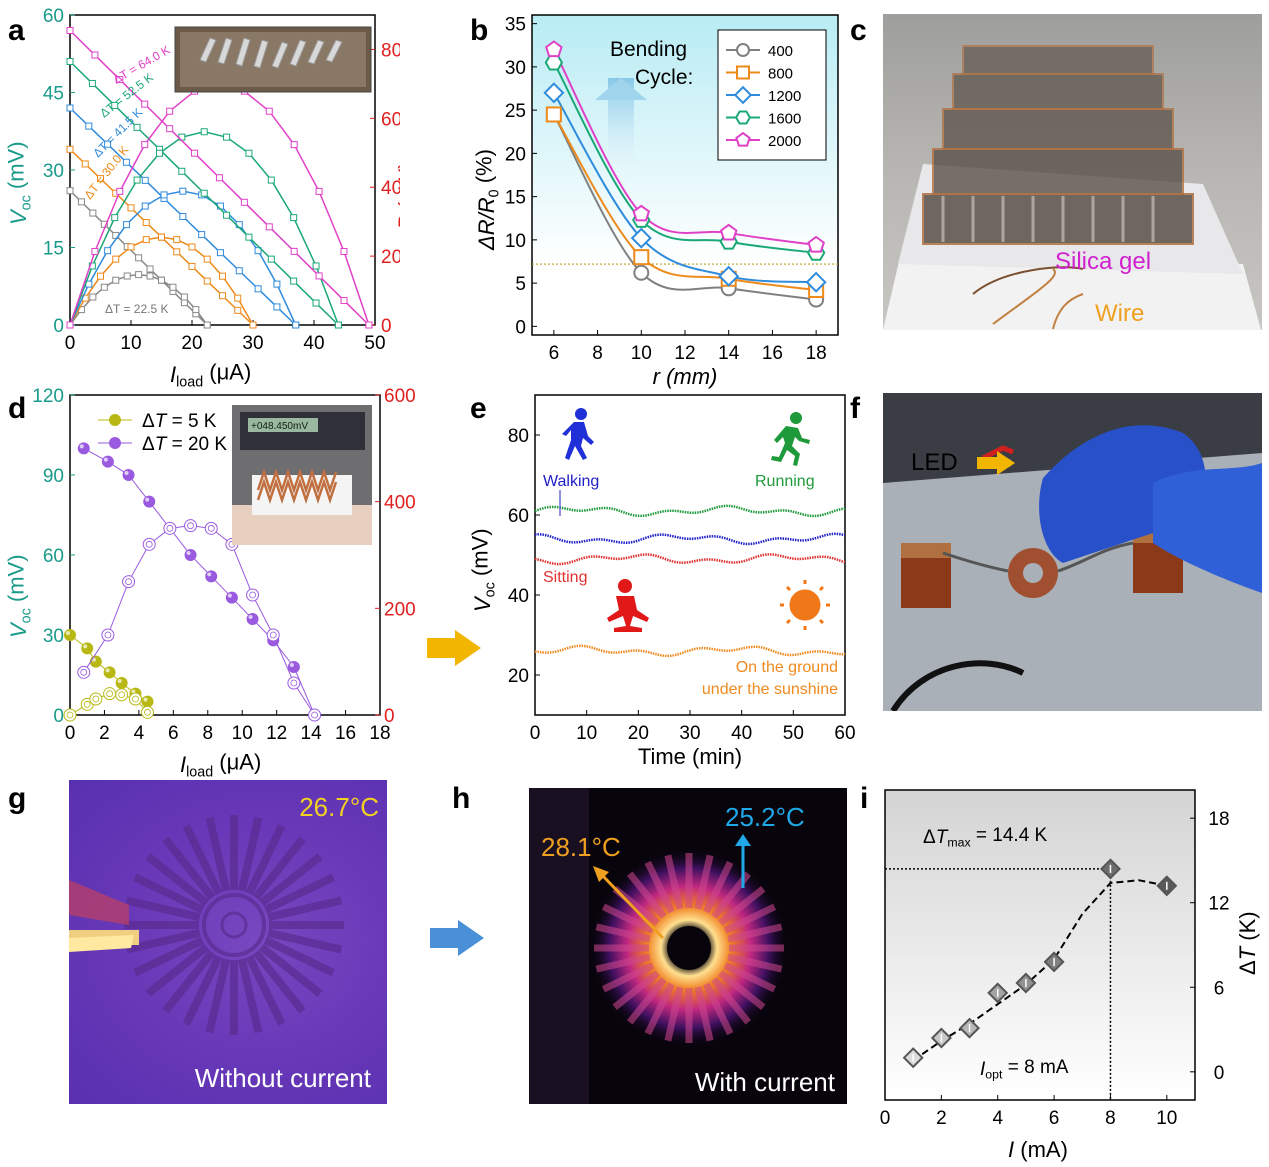  I want to click on x-tick-label-i: 4, so click(997, 1118).